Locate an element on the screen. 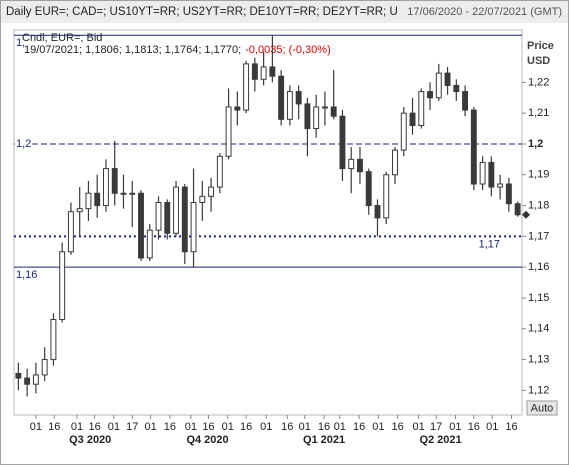 The height and width of the screenshot is (465, 569). y-tick-label: 1,17 is located at coordinates (538, 236).